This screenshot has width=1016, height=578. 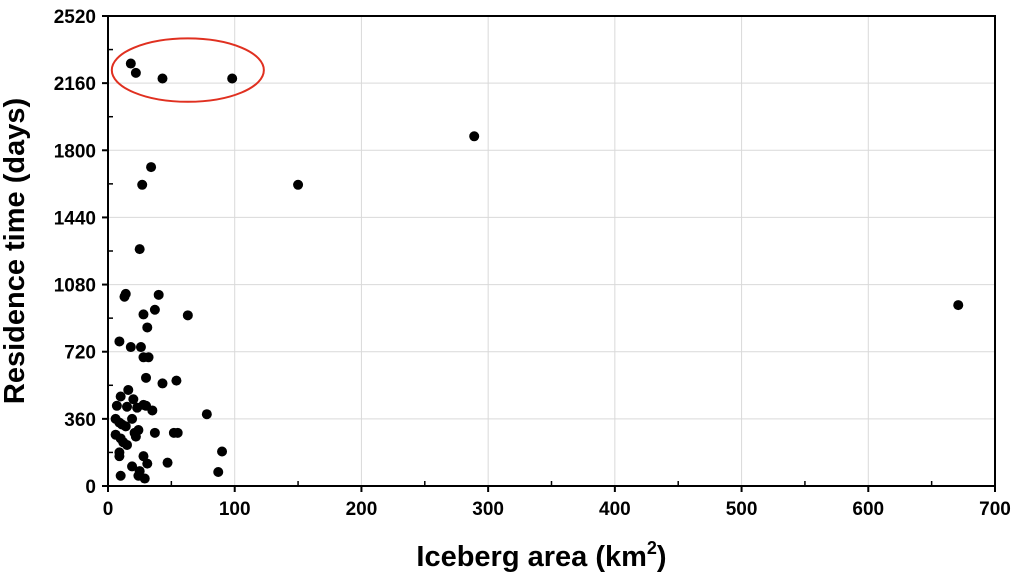 I want to click on x-axis-title-suffix: ), so click(x=662, y=557).